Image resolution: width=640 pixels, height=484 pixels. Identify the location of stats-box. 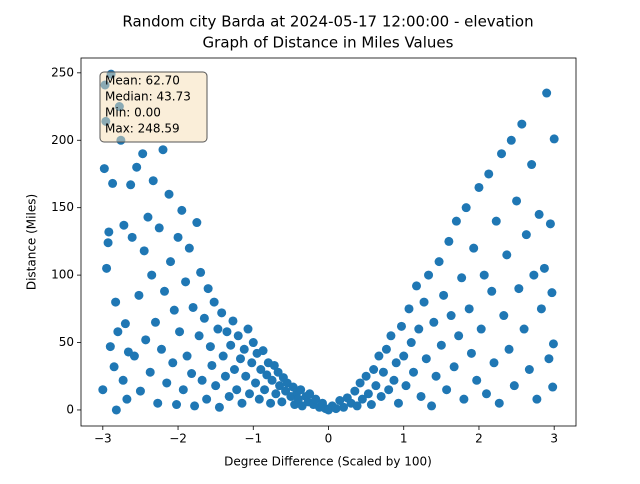
(153, 107).